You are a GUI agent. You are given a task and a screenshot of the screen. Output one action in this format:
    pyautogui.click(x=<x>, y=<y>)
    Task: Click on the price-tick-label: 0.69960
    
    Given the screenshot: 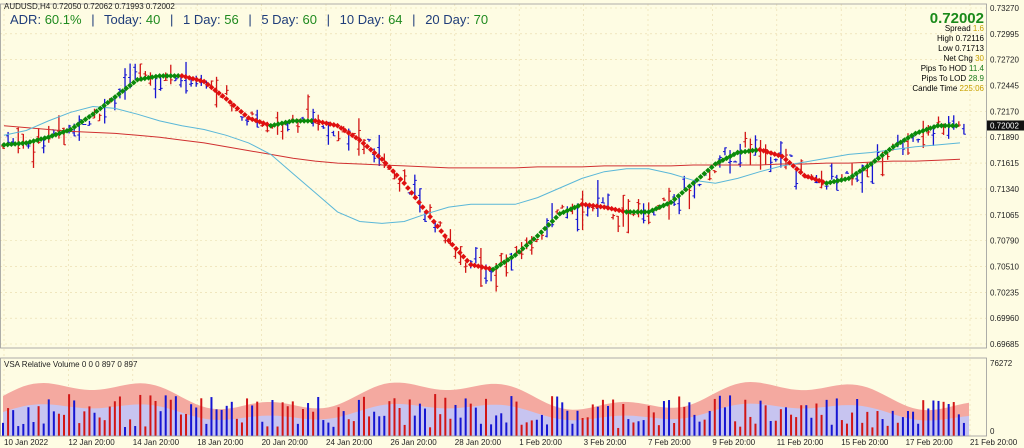 What is the action you would take?
    pyautogui.click(x=1004, y=318)
    